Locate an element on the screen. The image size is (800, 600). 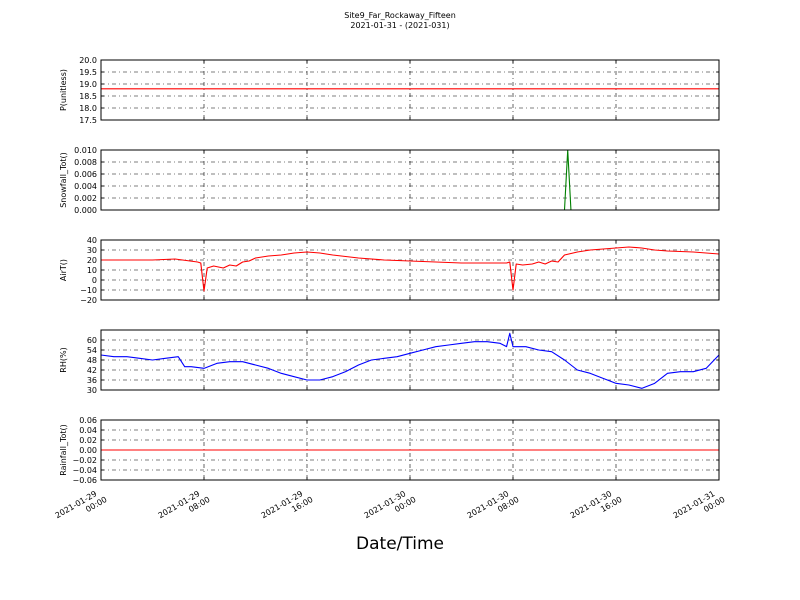
y-axis-label: Rainfall_Tot() is located at coordinates (63, 450).